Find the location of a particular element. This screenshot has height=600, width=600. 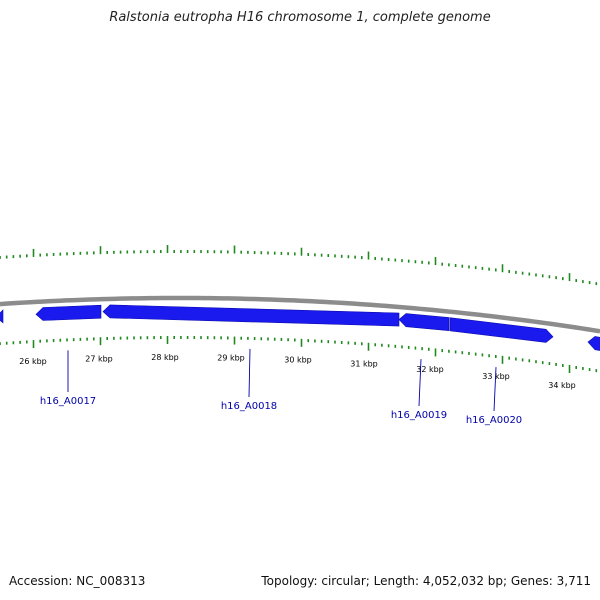

gene-label: h16_A0018 is located at coordinates (249, 406).